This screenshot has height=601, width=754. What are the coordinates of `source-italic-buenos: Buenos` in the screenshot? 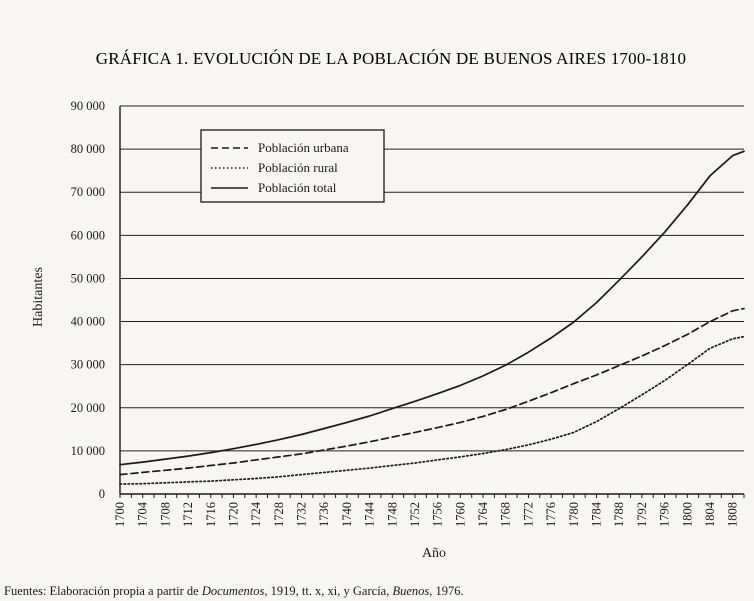 It's located at (410, 591).